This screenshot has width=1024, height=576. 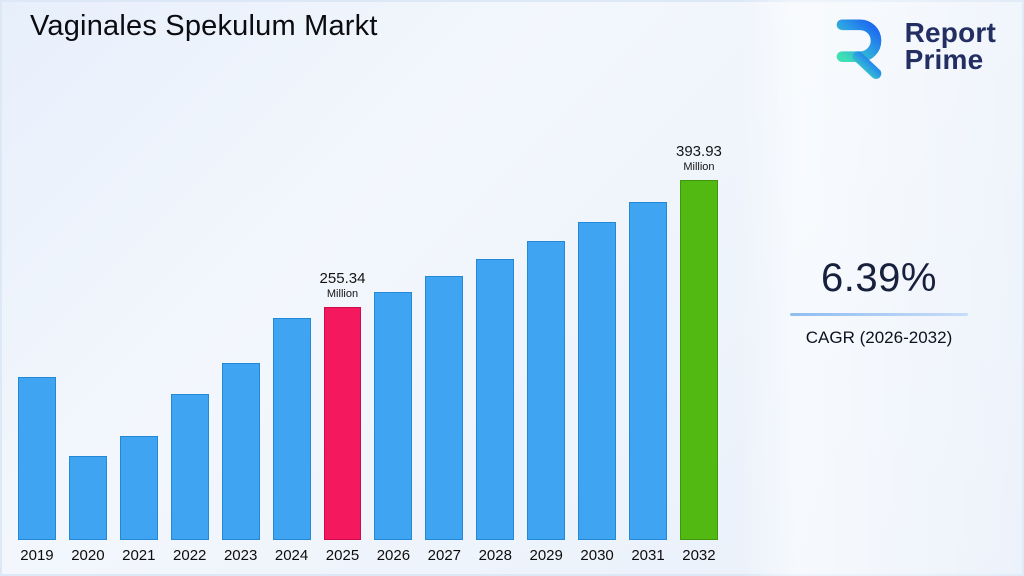 I want to click on bar-column-2020: 2020, so click(x=87, y=509).